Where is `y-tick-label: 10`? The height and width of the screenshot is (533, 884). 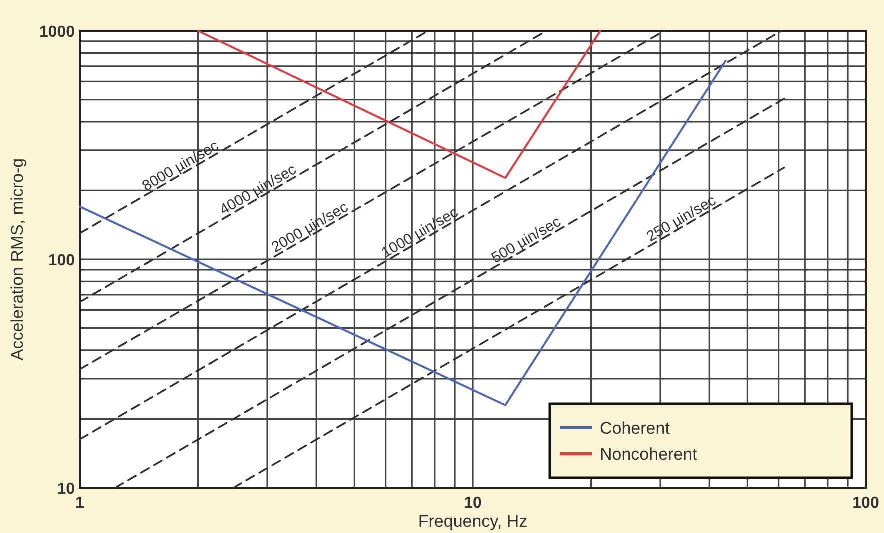 y-tick-label: 10 is located at coordinates (66, 489).